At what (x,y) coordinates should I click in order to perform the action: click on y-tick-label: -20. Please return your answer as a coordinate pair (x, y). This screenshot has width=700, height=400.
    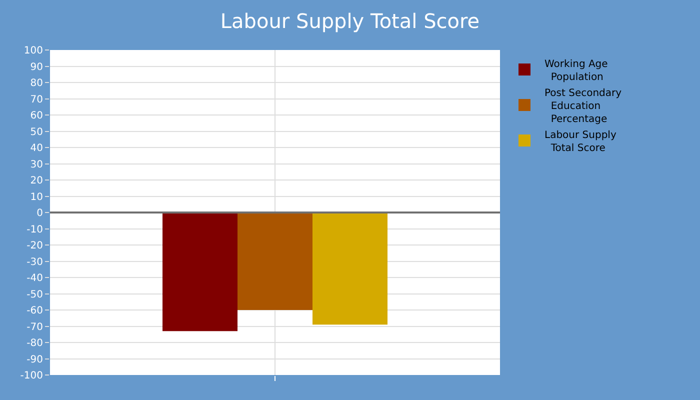
    Looking at the image, I should click on (34, 246).